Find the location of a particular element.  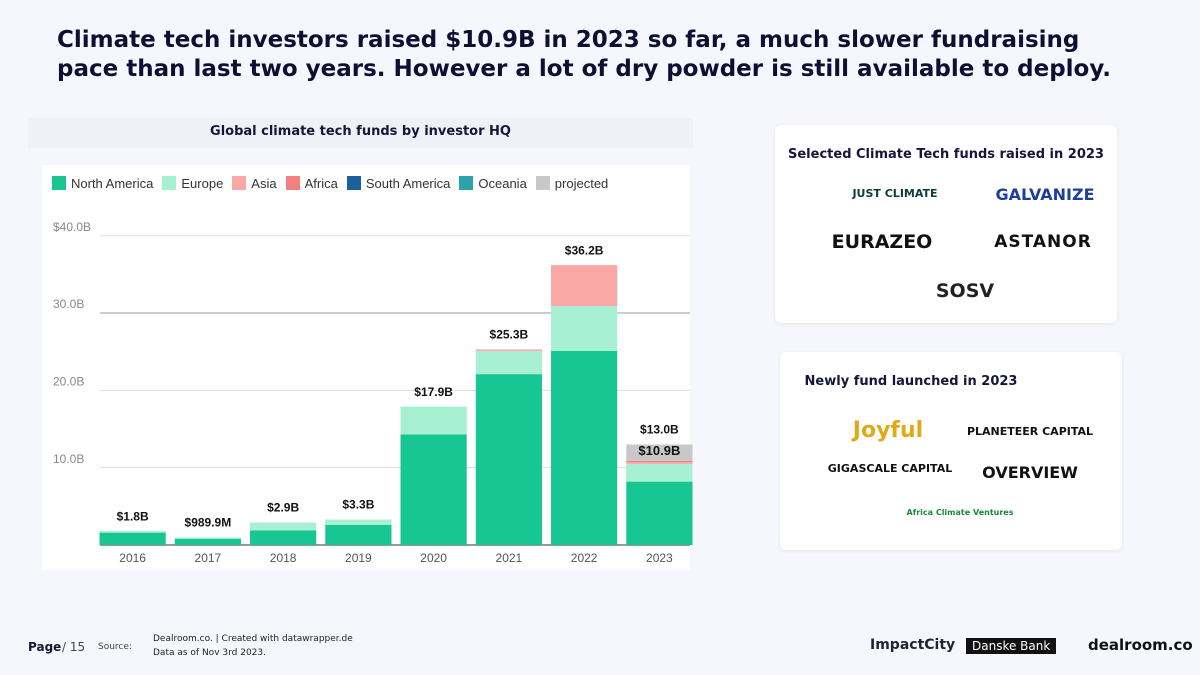

legend-item: projected is located at coordinates (572, 183).